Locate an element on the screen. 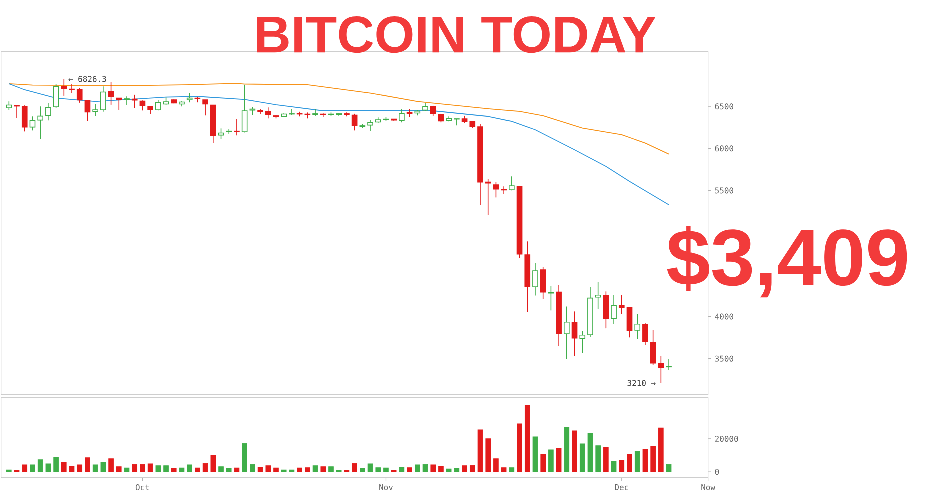  annotation: $3,409 is located at coordinates (787, 262).